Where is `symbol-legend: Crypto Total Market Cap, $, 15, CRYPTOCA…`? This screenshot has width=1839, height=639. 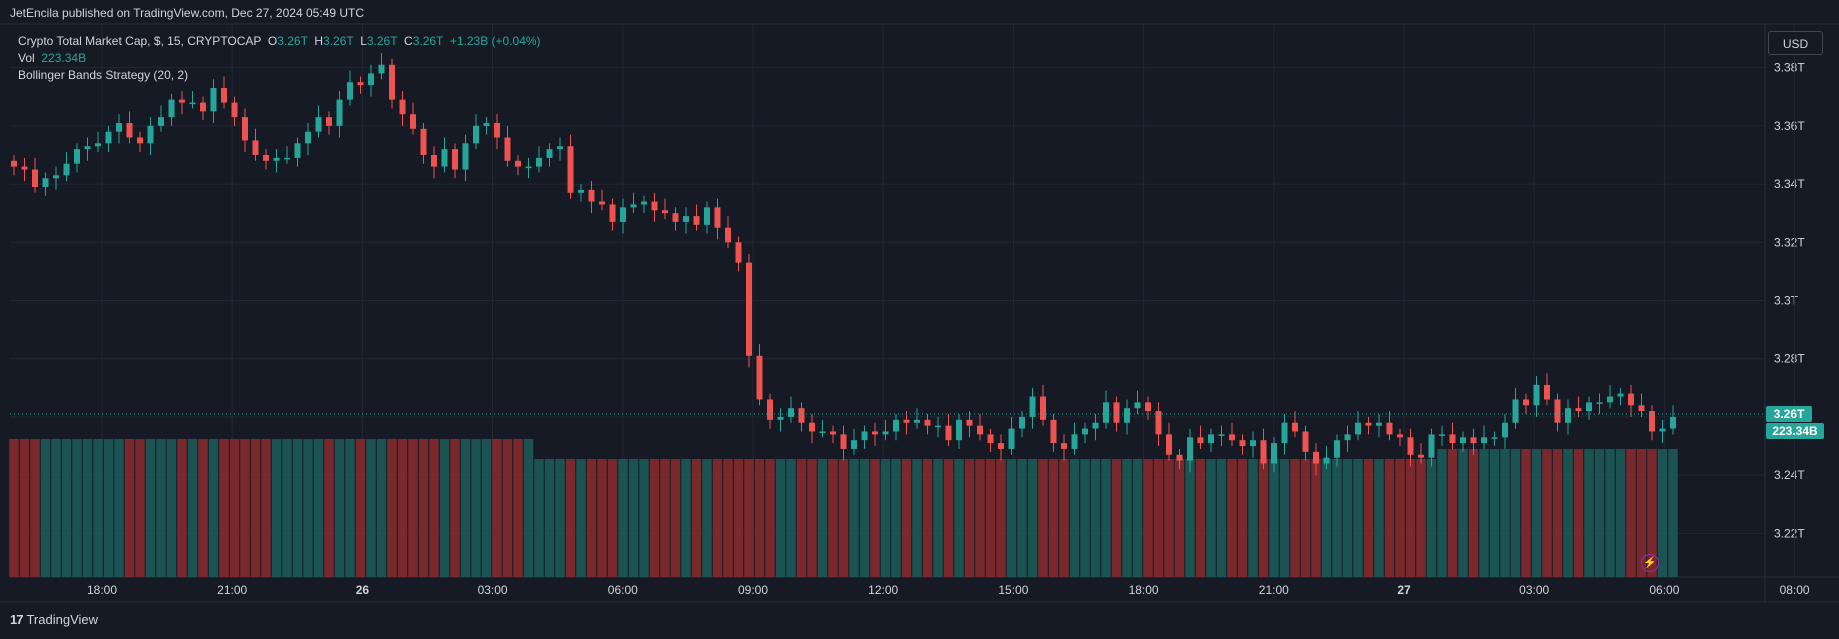
symbol-legend: Crypto Total Market Cap, $, 15, CRYPTOCA… is located at coordinates (279, 41).